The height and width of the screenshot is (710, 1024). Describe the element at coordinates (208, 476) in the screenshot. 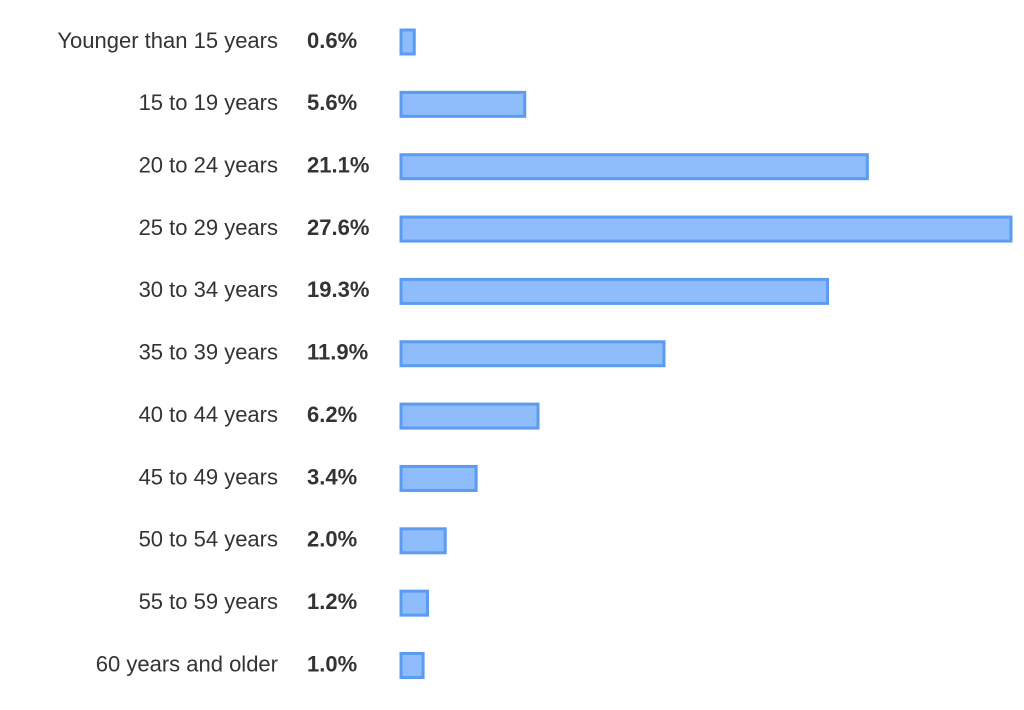

I see `category-label: 45 to 49 years` at that location.